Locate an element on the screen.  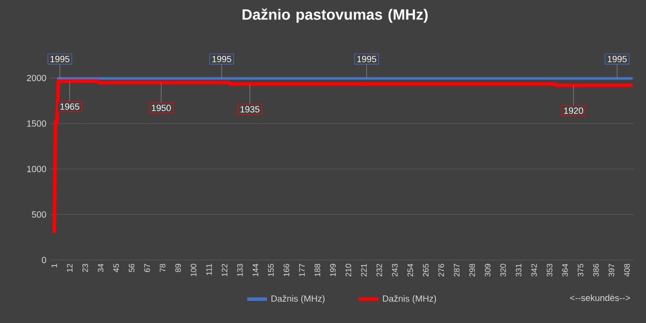
y-tick-label: 0 is located at coordinates (44, 260).